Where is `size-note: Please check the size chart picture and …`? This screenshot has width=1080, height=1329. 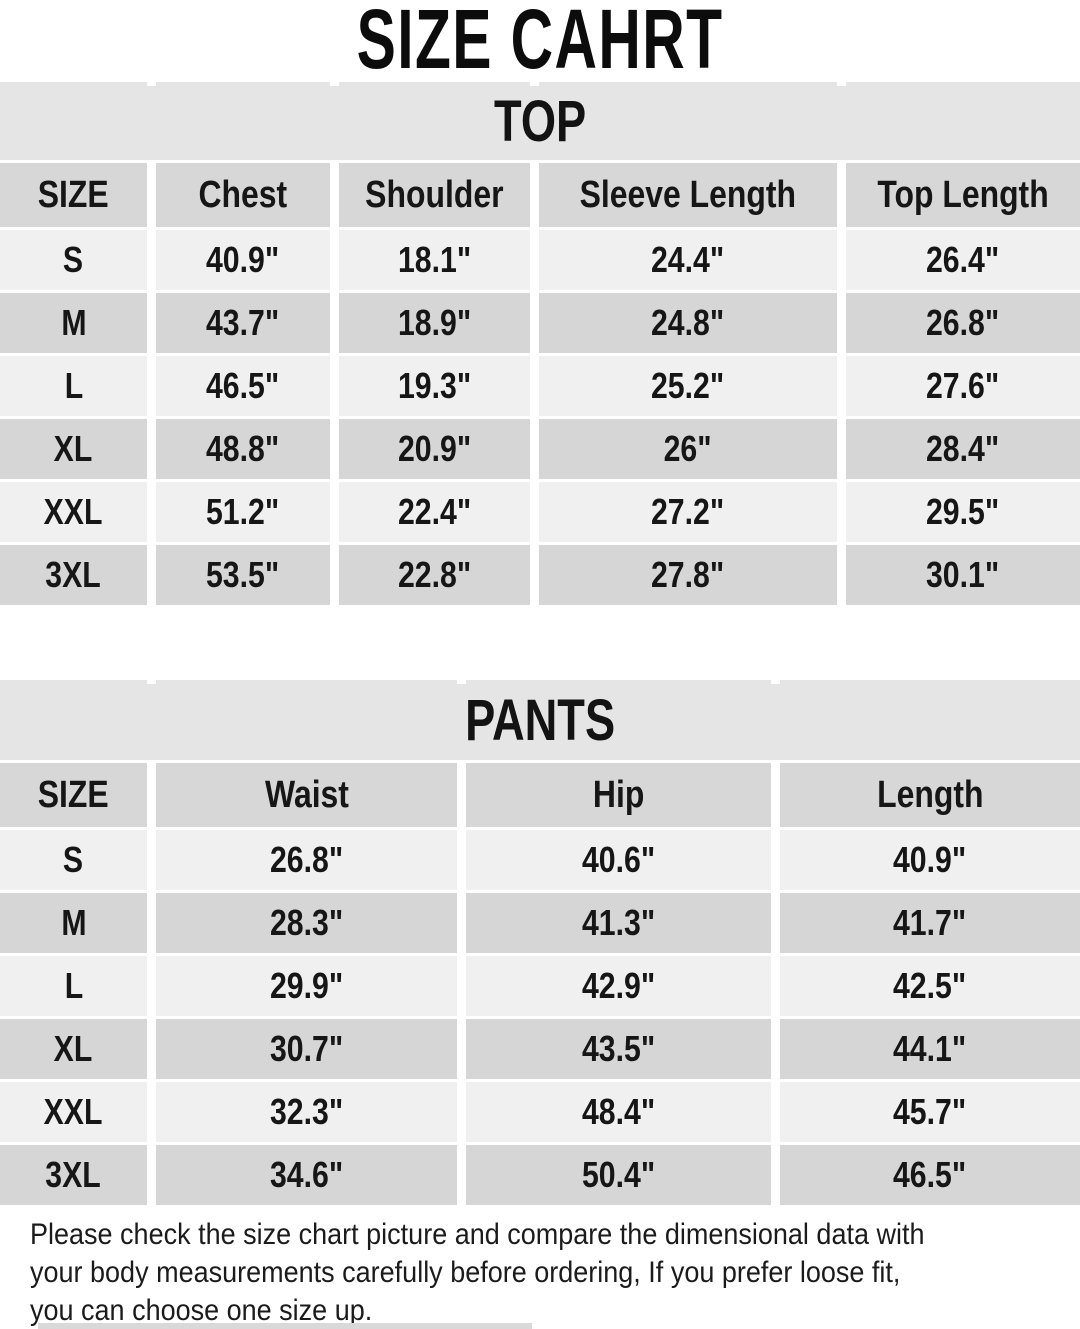 size-note: Please check the size chart picture and … is located at coordinates (540, 1272).